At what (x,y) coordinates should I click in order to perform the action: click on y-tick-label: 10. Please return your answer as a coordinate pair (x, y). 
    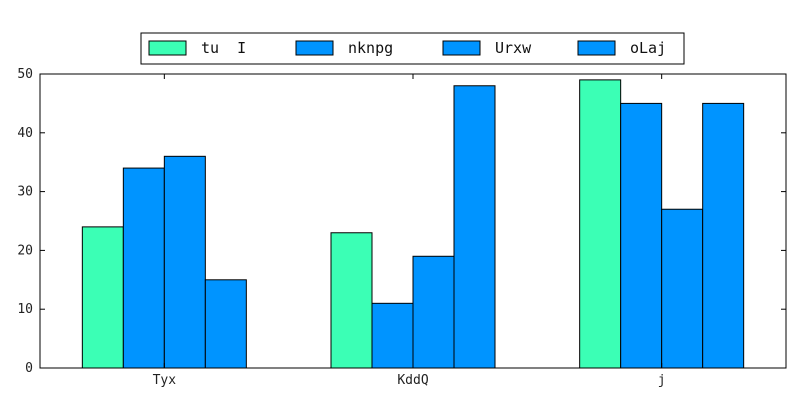
    Looking at the image, I should click on (25, 309).